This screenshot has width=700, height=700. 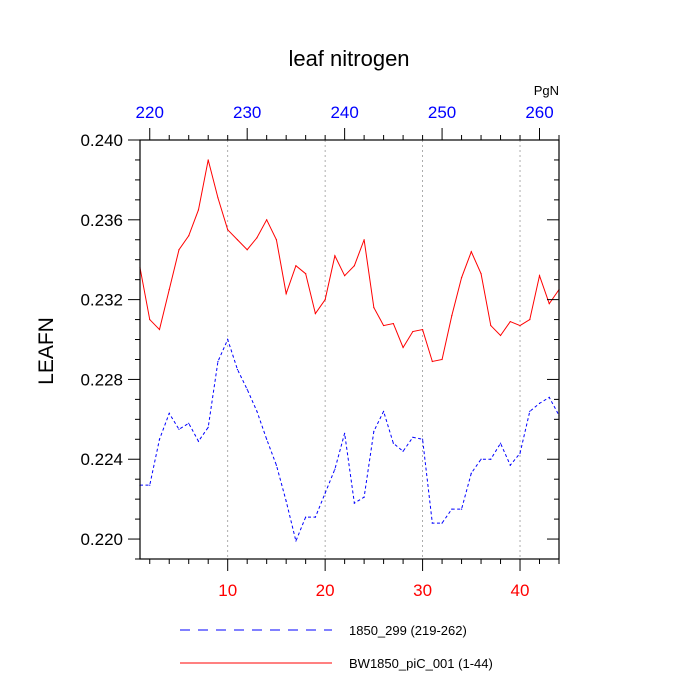 I want to click on legend-label: BW1850_piC_001 (1-44), so click(x=421, y=663).